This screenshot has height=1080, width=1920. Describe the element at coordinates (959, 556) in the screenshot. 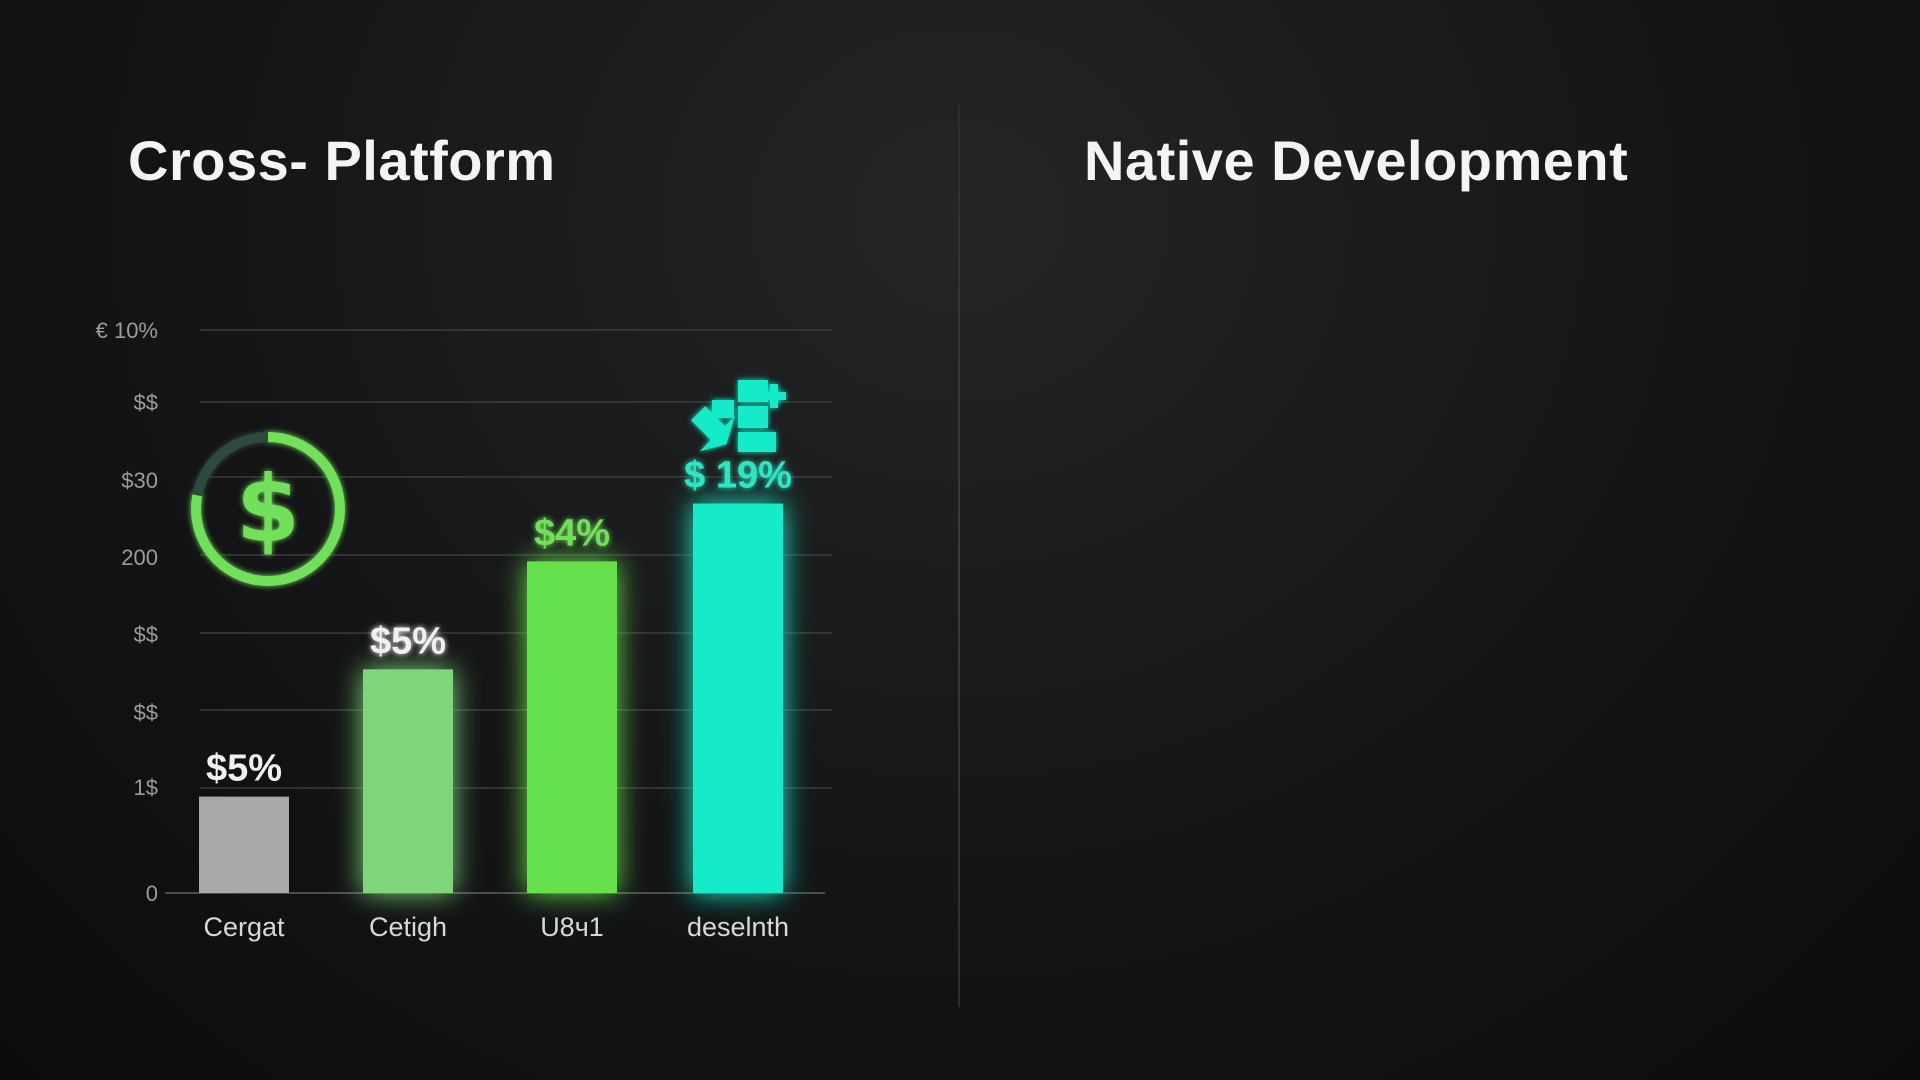

I see `panel-divider` at that location.